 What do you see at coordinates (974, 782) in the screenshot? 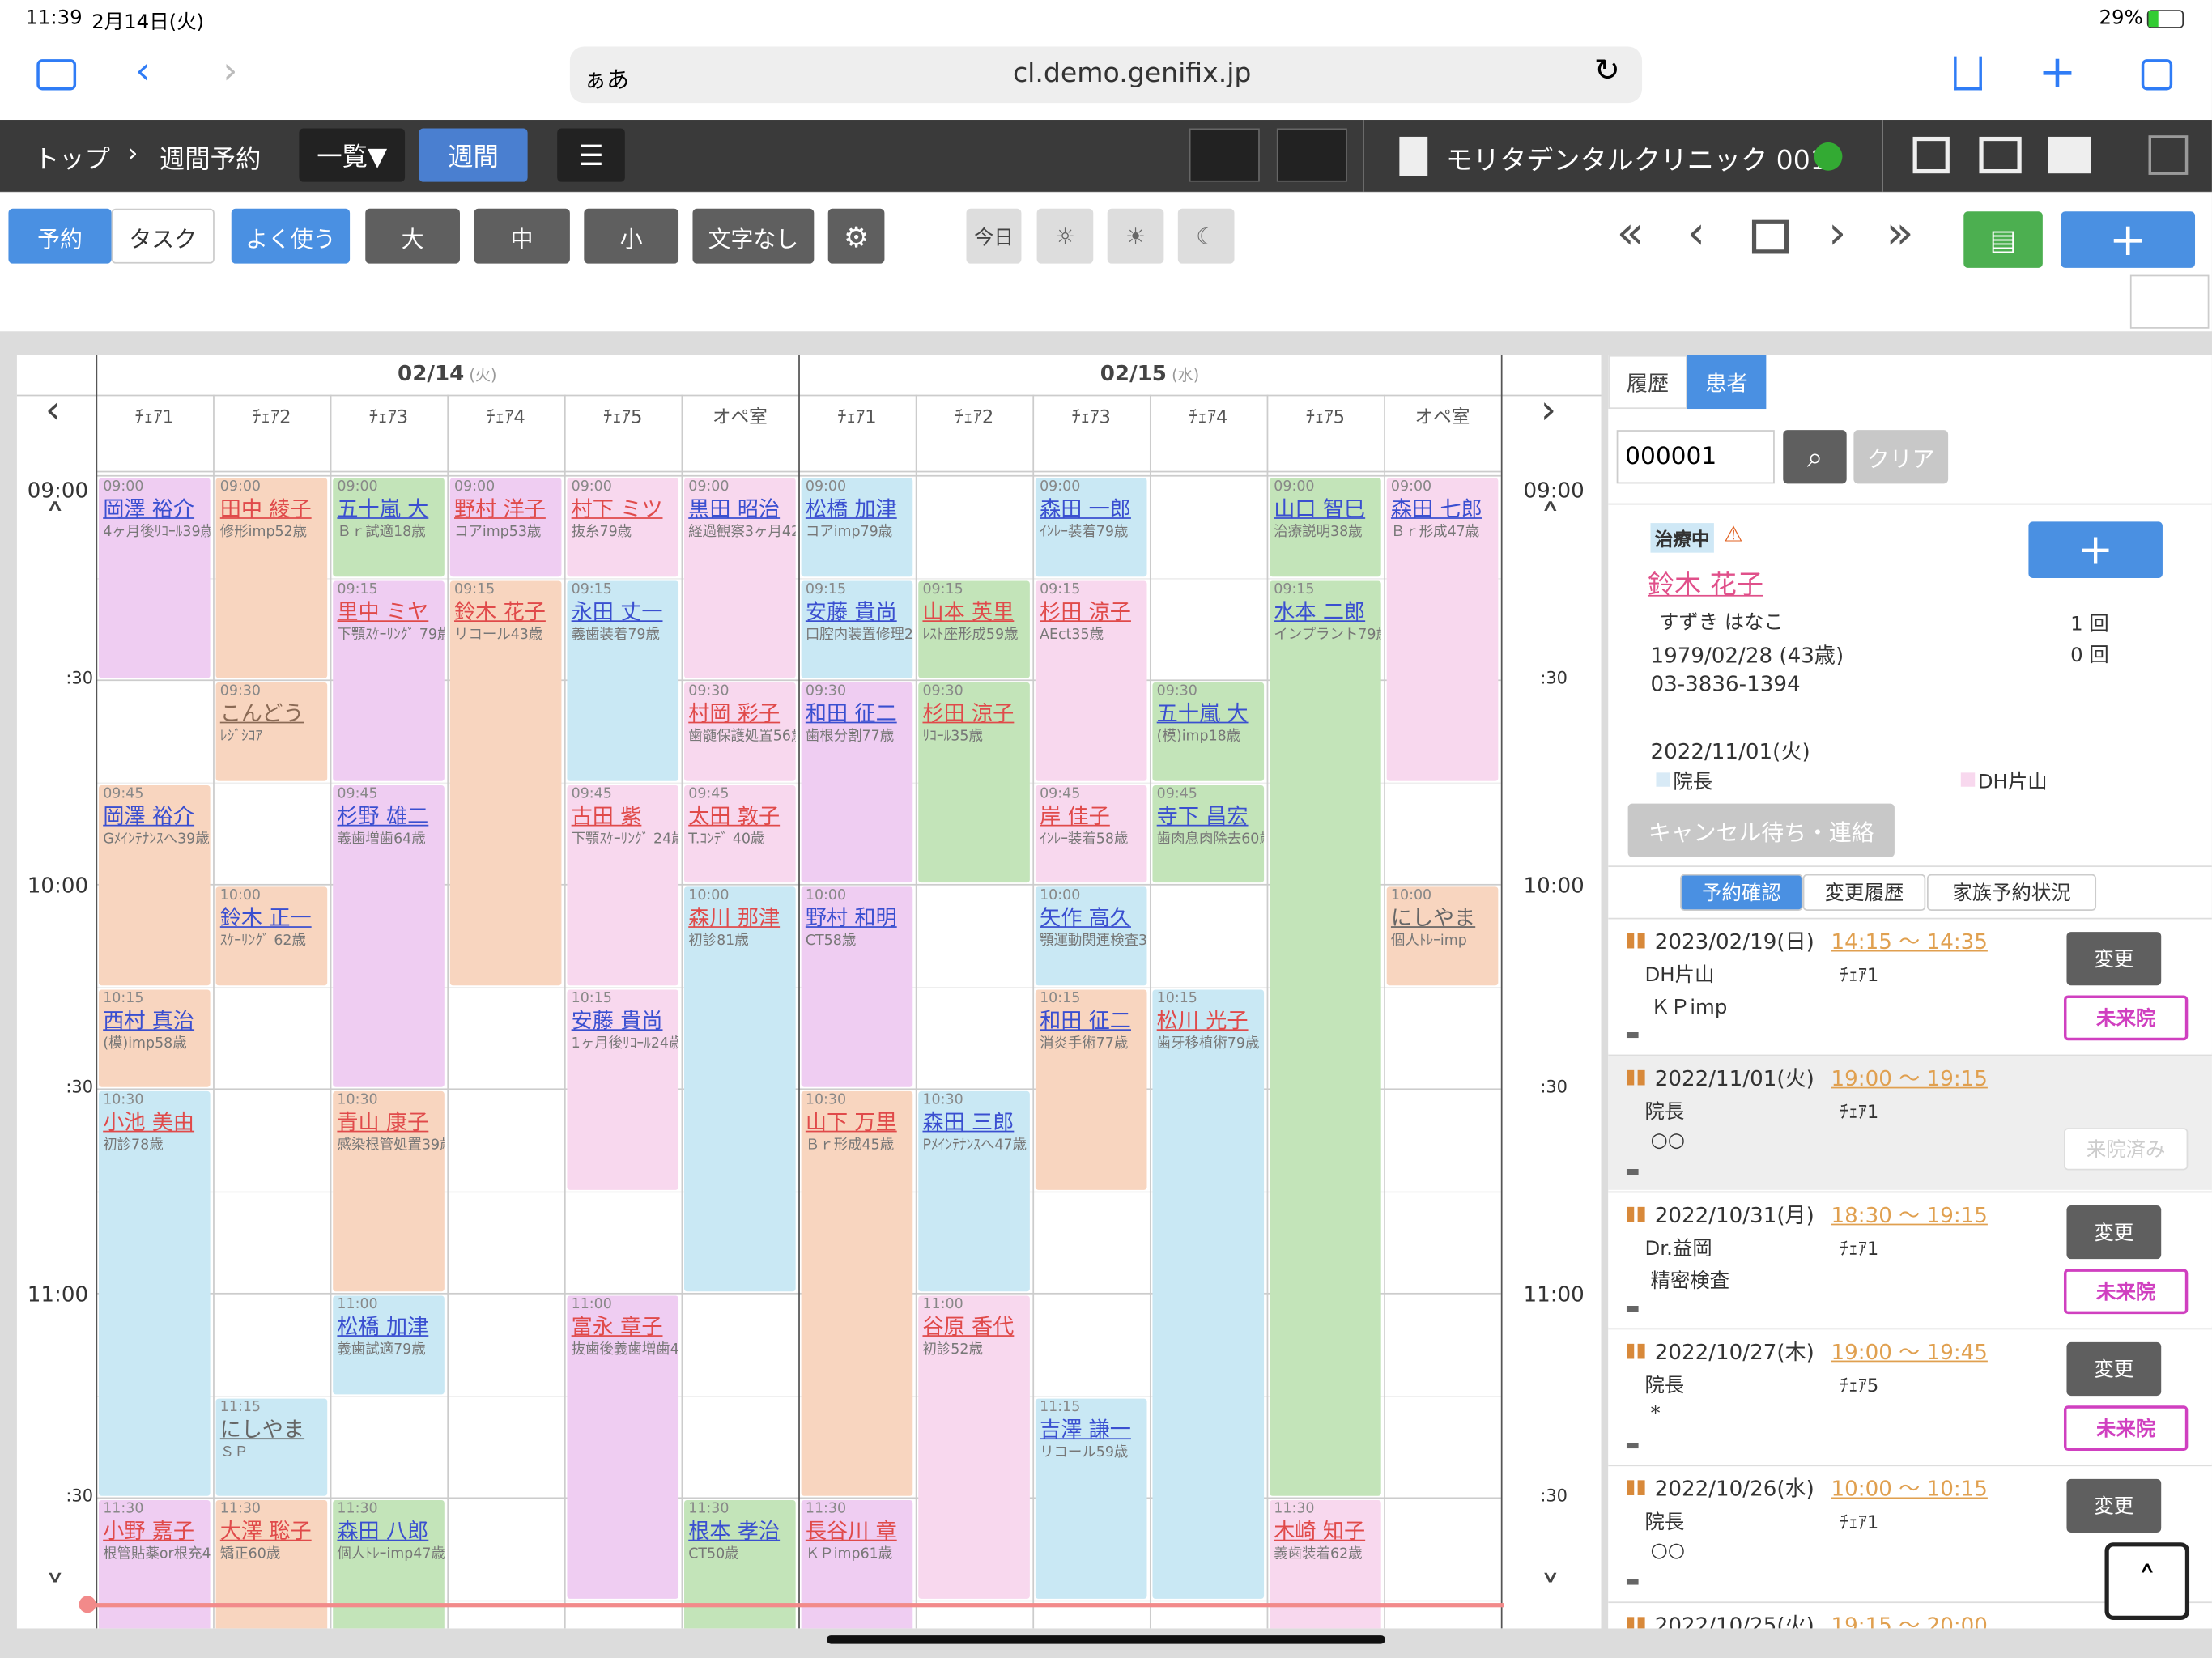
I see `appointment: 09:30 杉田 涼子 ﾘｺｰﾙ35歳` at bounding box center [974, 782].